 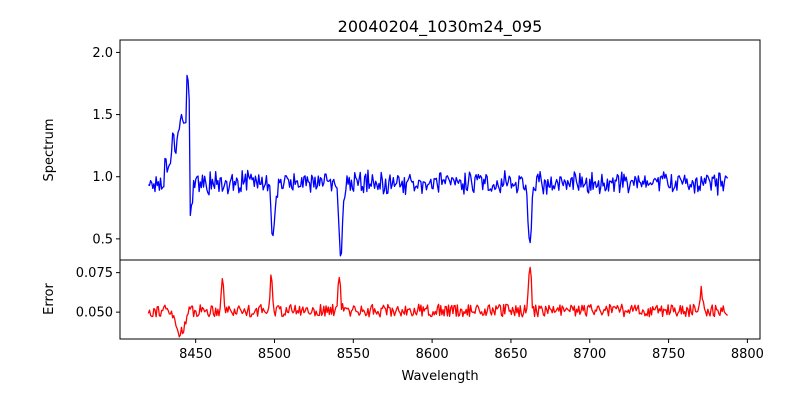 I want to click on chart-title: 20040204_1030m24_095, so click(x=440, y=27).